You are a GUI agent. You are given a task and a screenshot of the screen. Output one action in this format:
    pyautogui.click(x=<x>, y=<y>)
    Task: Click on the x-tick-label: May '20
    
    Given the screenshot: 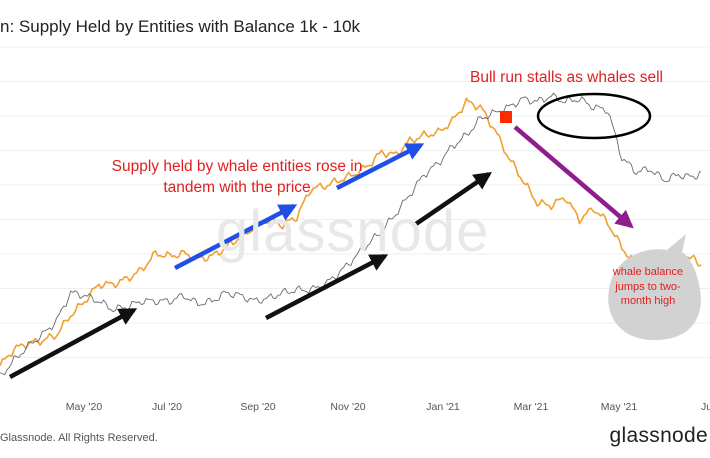 What is the action you would take?
    pyautogui.click(x=84, y=407)
    